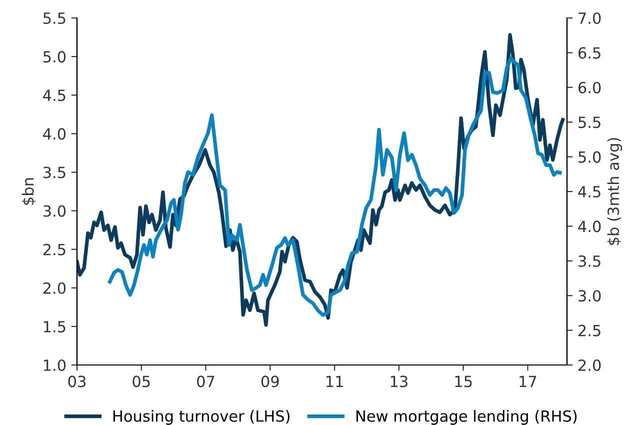 The height and width of the screenshot is (425, 635). I want to click on y-tick-label: 2.0, so click(54, 288).